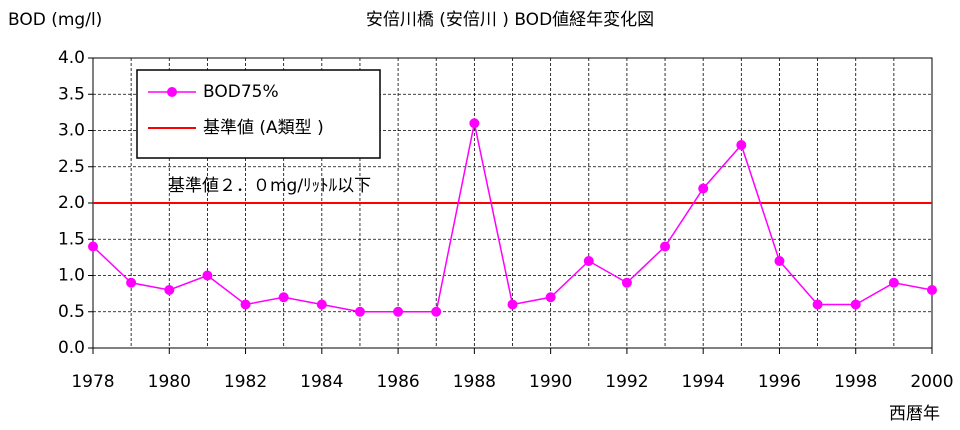 This screenshot has height=430, width=960. What do you see at coordinates (474, 382) in the screenshot?
I see `x-tick-label: 1988` at bounding box center [474, 382].